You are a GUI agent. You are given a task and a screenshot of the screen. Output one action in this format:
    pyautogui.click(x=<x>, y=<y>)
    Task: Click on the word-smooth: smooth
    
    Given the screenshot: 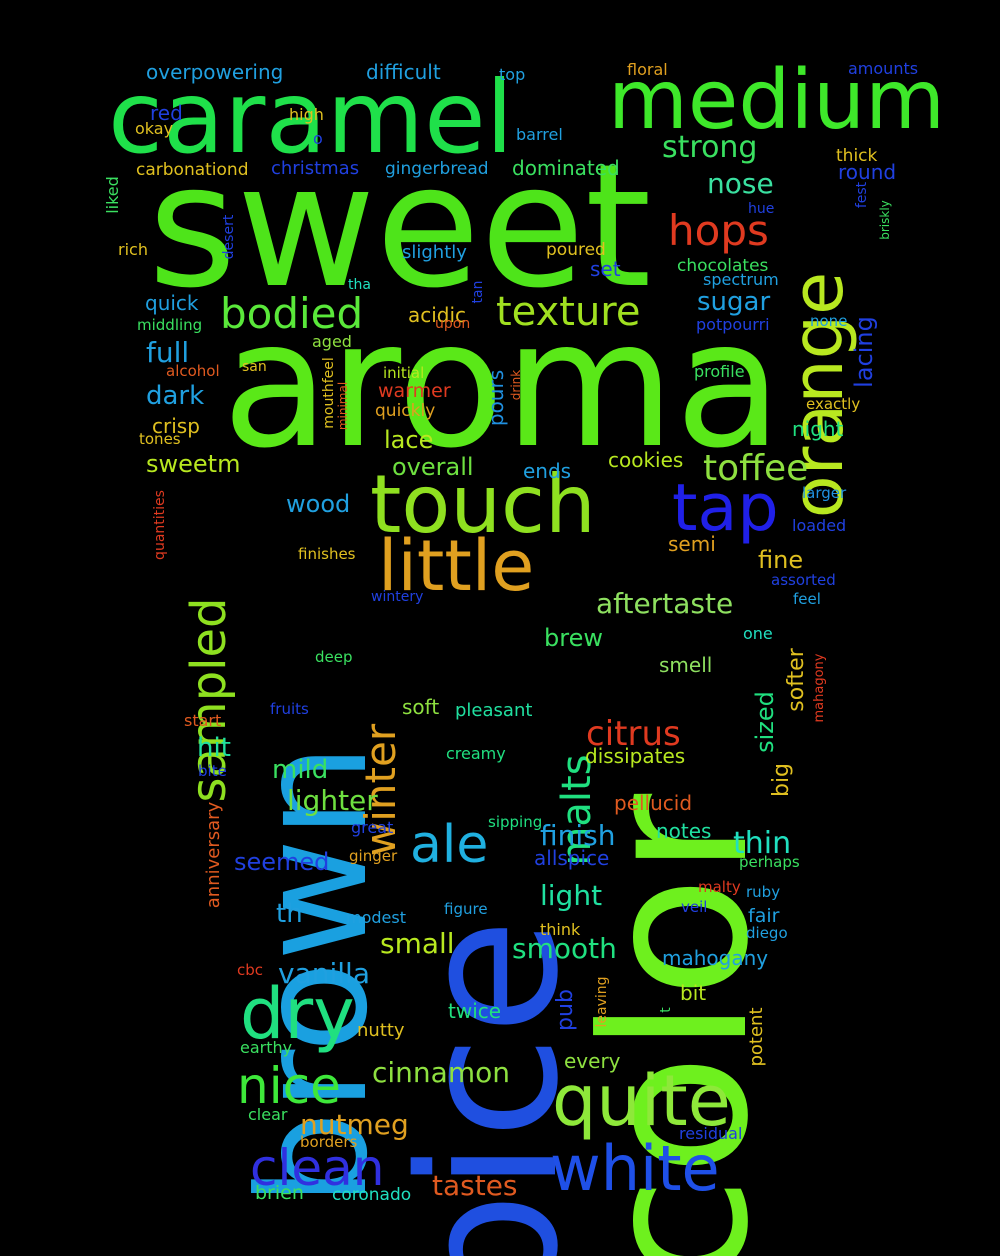 What is the action you would take?
    pyautogui.click(x=564, y=948)
    